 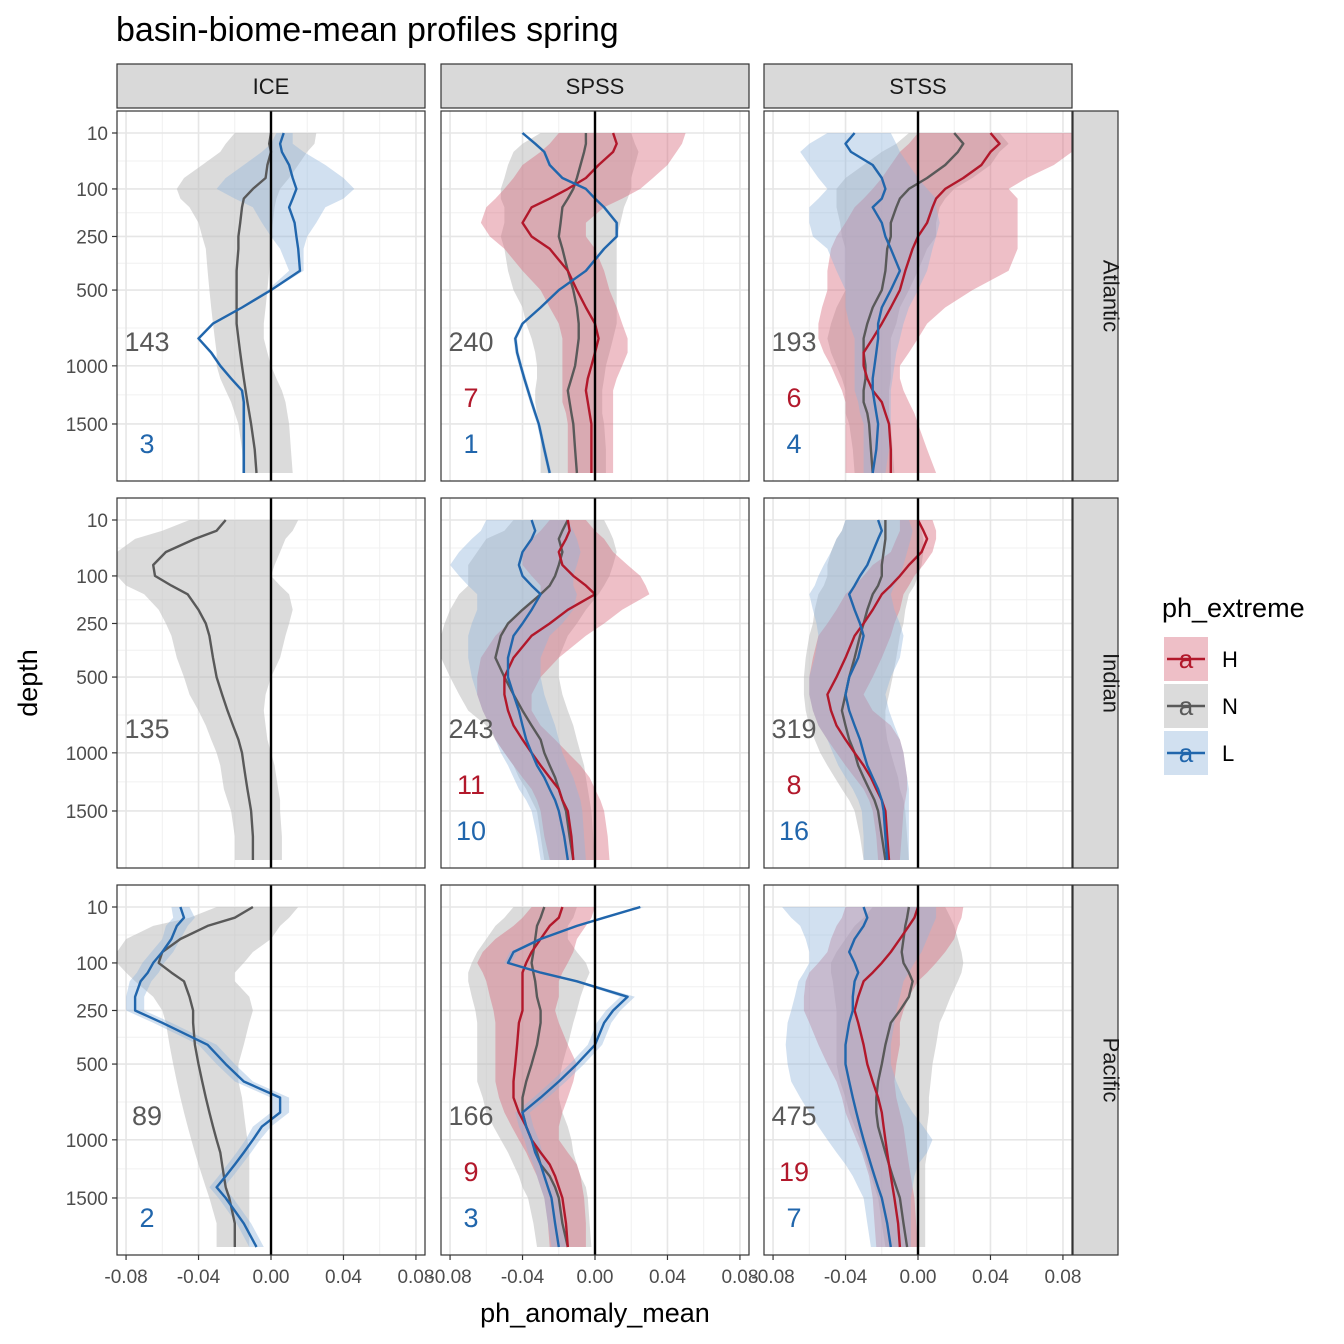 What do you see at coordinates (28, 683) in the screenshot?
I see `y-axis-title: depth` at bounding box center [28, 683].